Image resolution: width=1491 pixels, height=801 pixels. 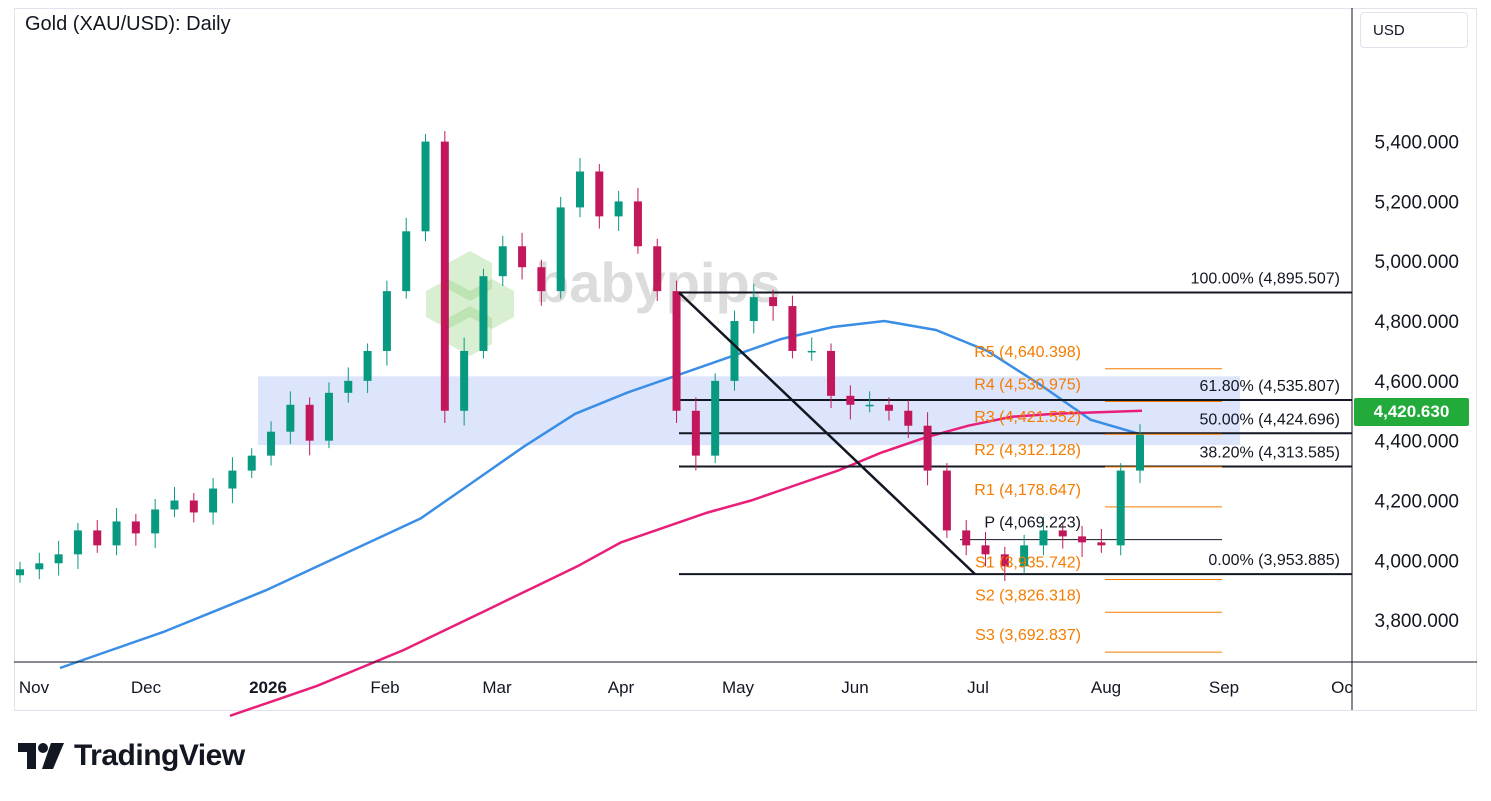 What do you see at coordinates (749, 411) in the screenshot?
I see `resistance-zone` at bounding box center [749, 411].